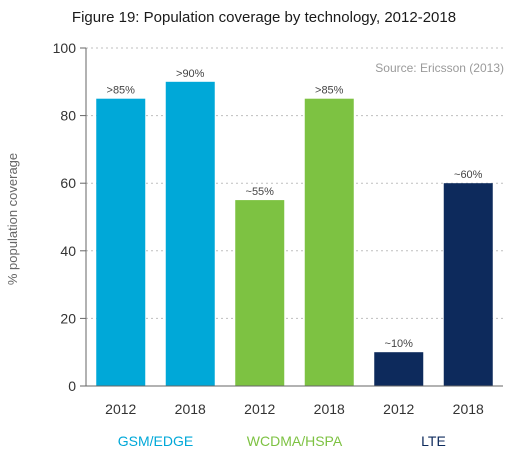 This screenshot has height=460, width=518. I want to click on data-label: ~10%, so click(399, 344).